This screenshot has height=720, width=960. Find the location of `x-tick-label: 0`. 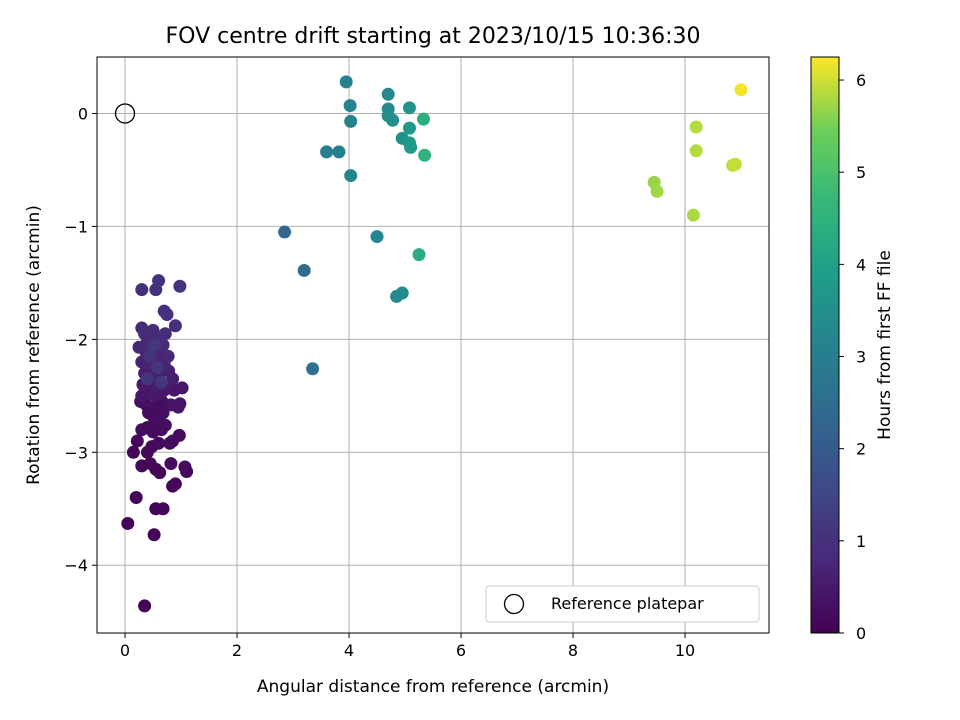

x-tick-label: 0 is located at coordinates (125, 650).